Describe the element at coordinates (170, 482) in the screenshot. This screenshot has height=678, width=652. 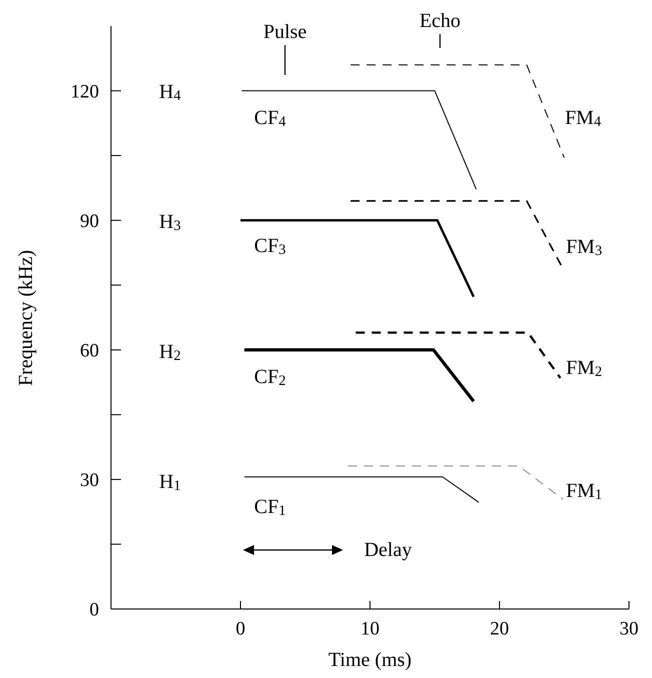
I see `annotation: H$_{1}$` at that location.